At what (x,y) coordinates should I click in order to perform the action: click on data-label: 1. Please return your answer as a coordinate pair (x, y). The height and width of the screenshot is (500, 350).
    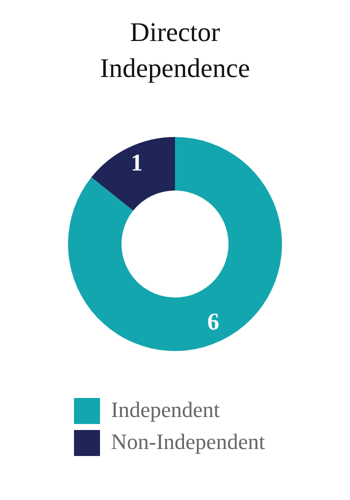
    Looking at the image, I should click on (136, 163).